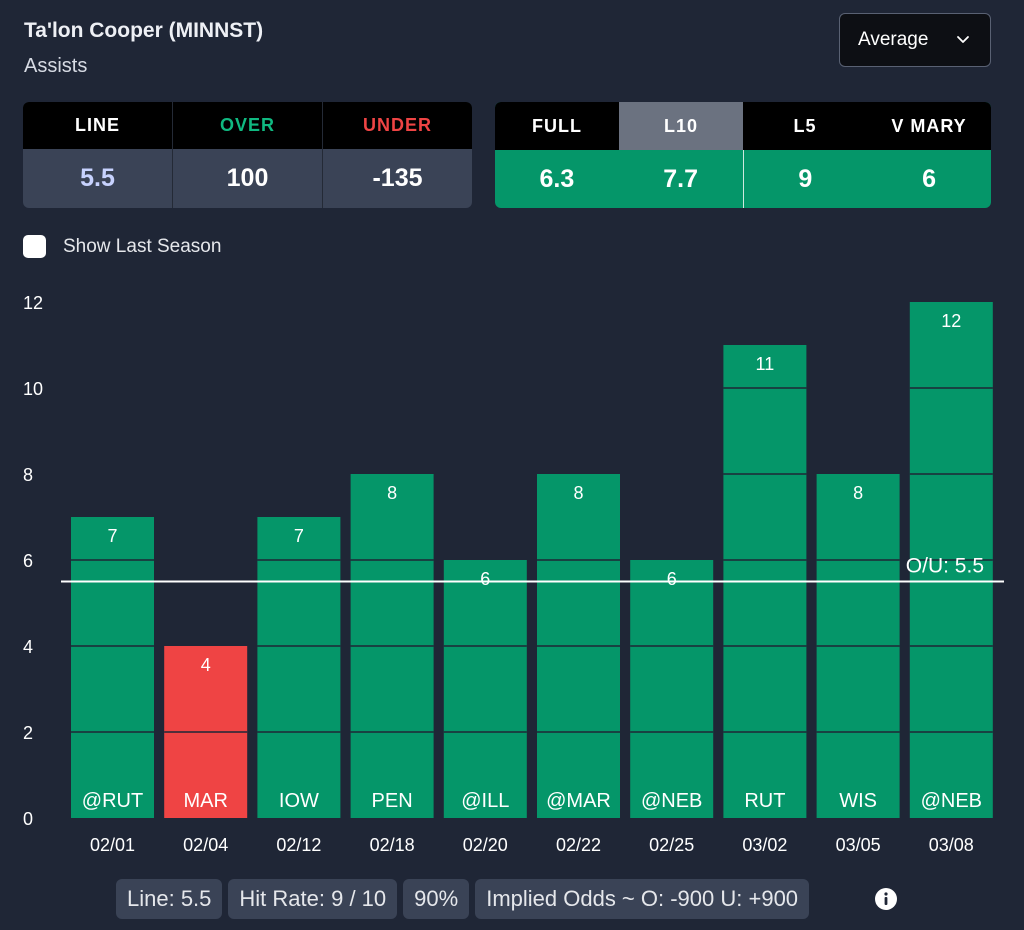 The width and height of the screenshot is (1024, 930). I want to click on under-header: UNDER, so click(397, 125).